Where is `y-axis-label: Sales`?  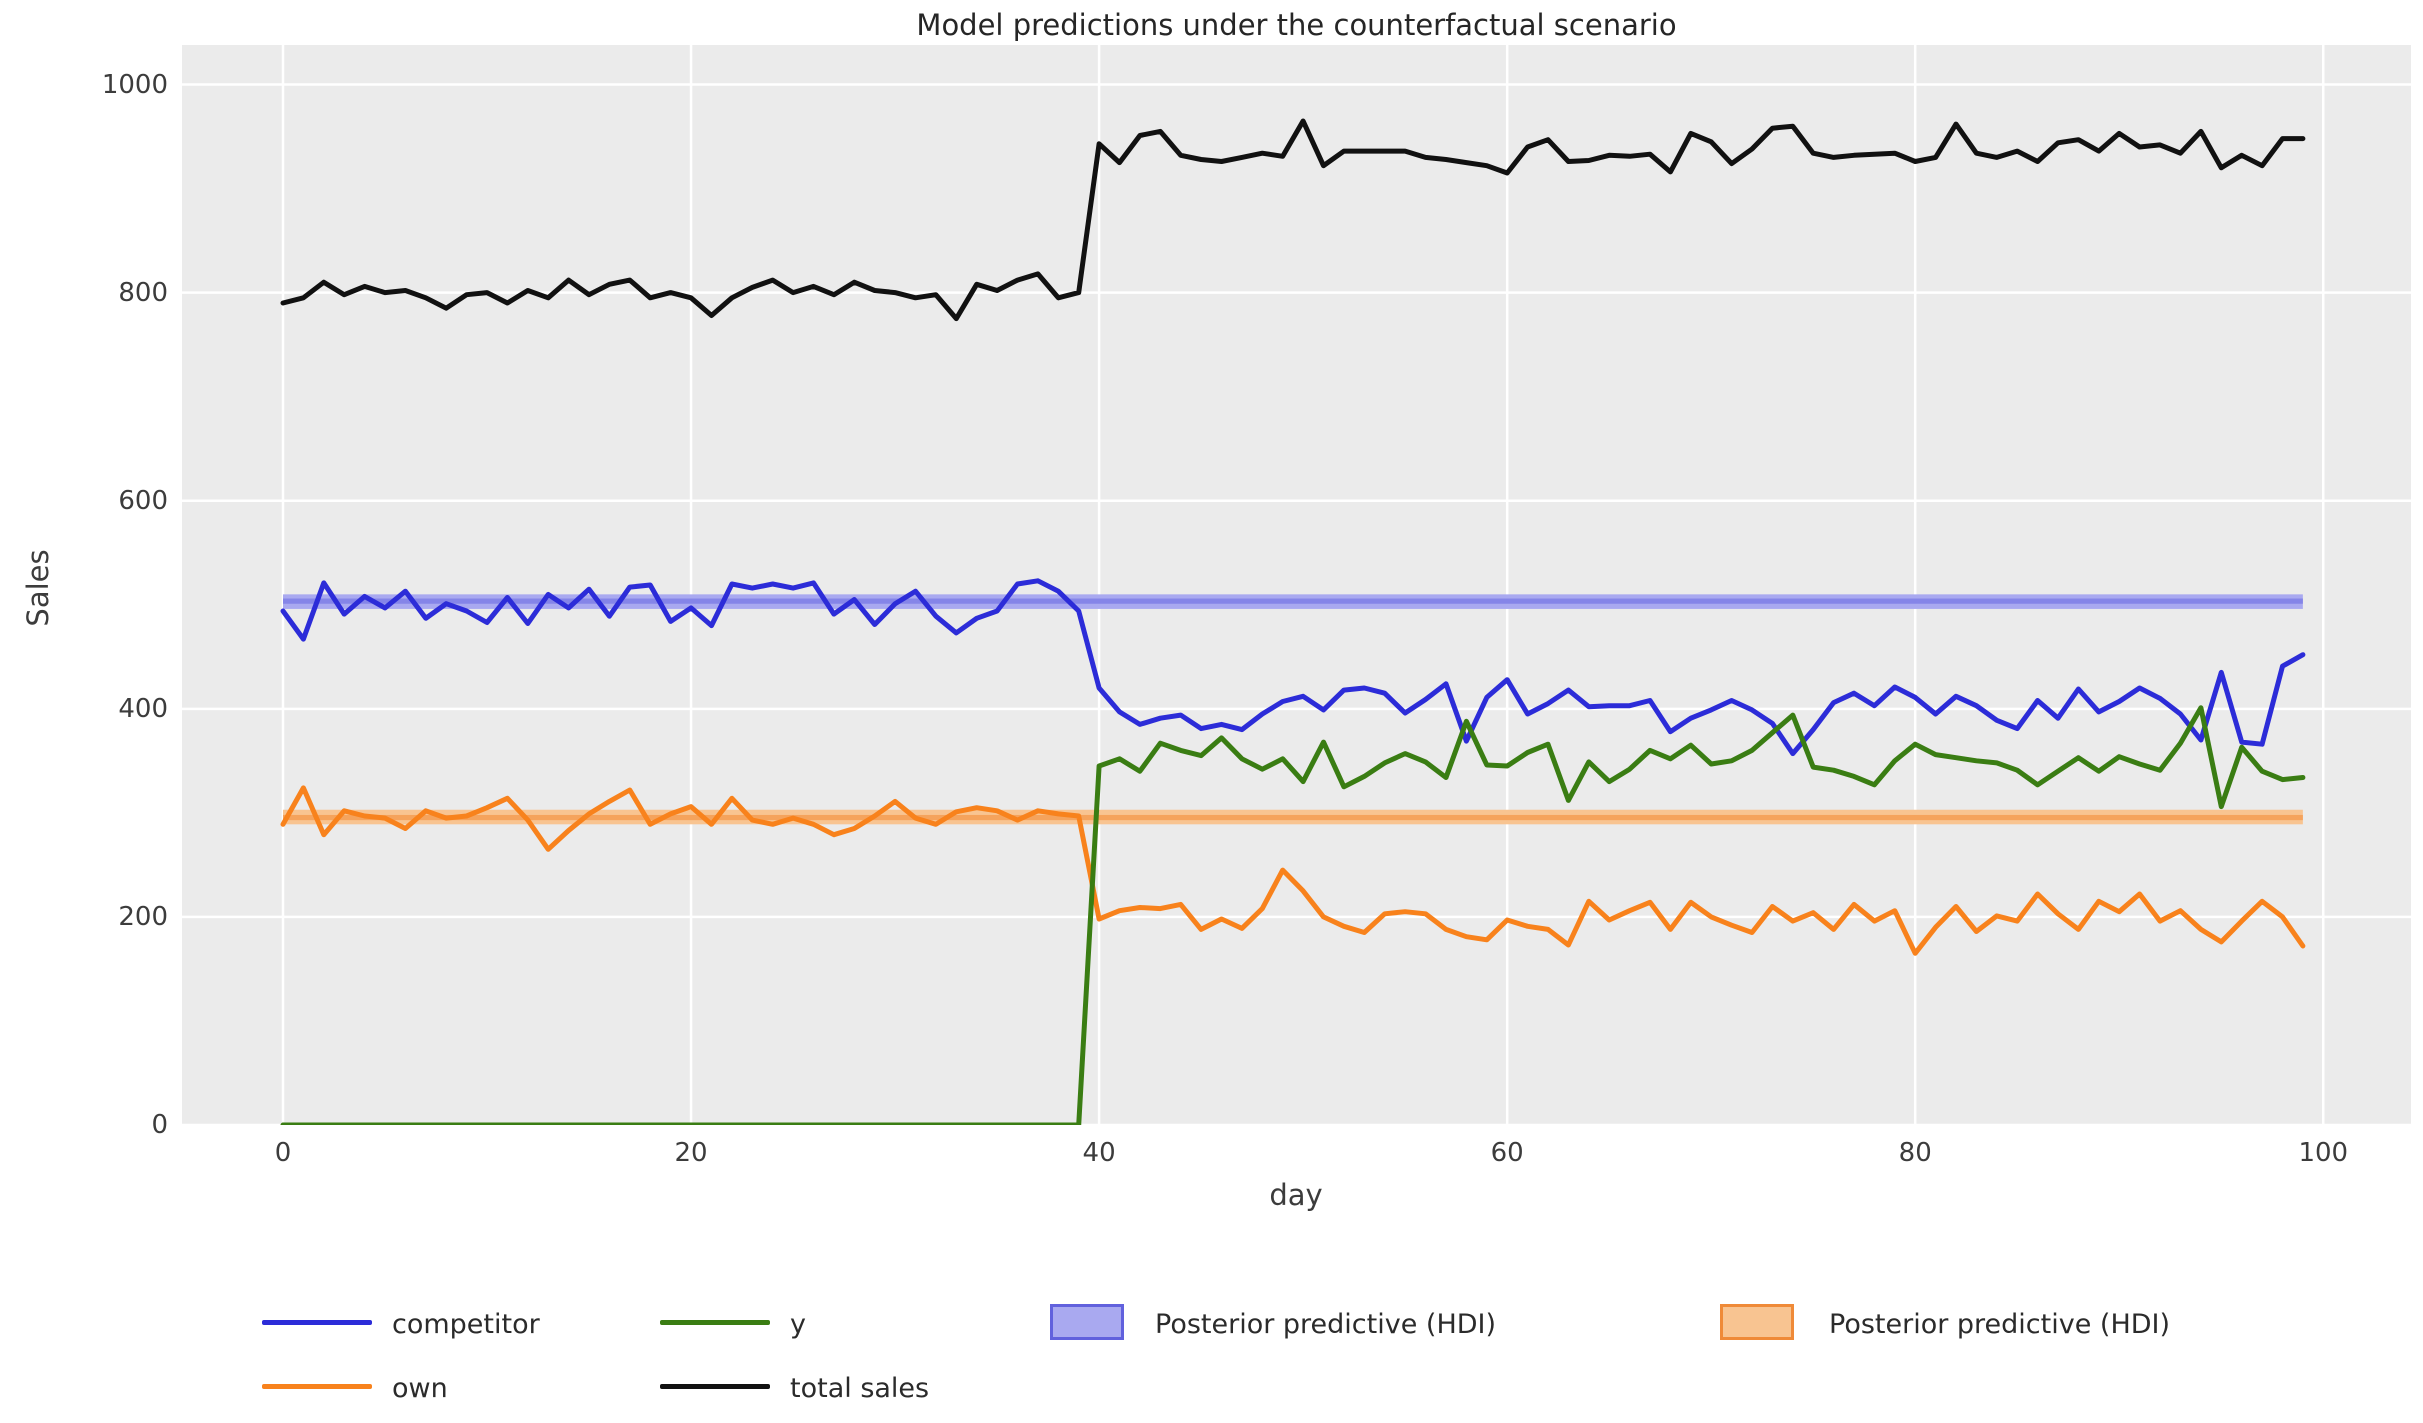
y-axis-label: Sales is located at coordinates (38, 588).